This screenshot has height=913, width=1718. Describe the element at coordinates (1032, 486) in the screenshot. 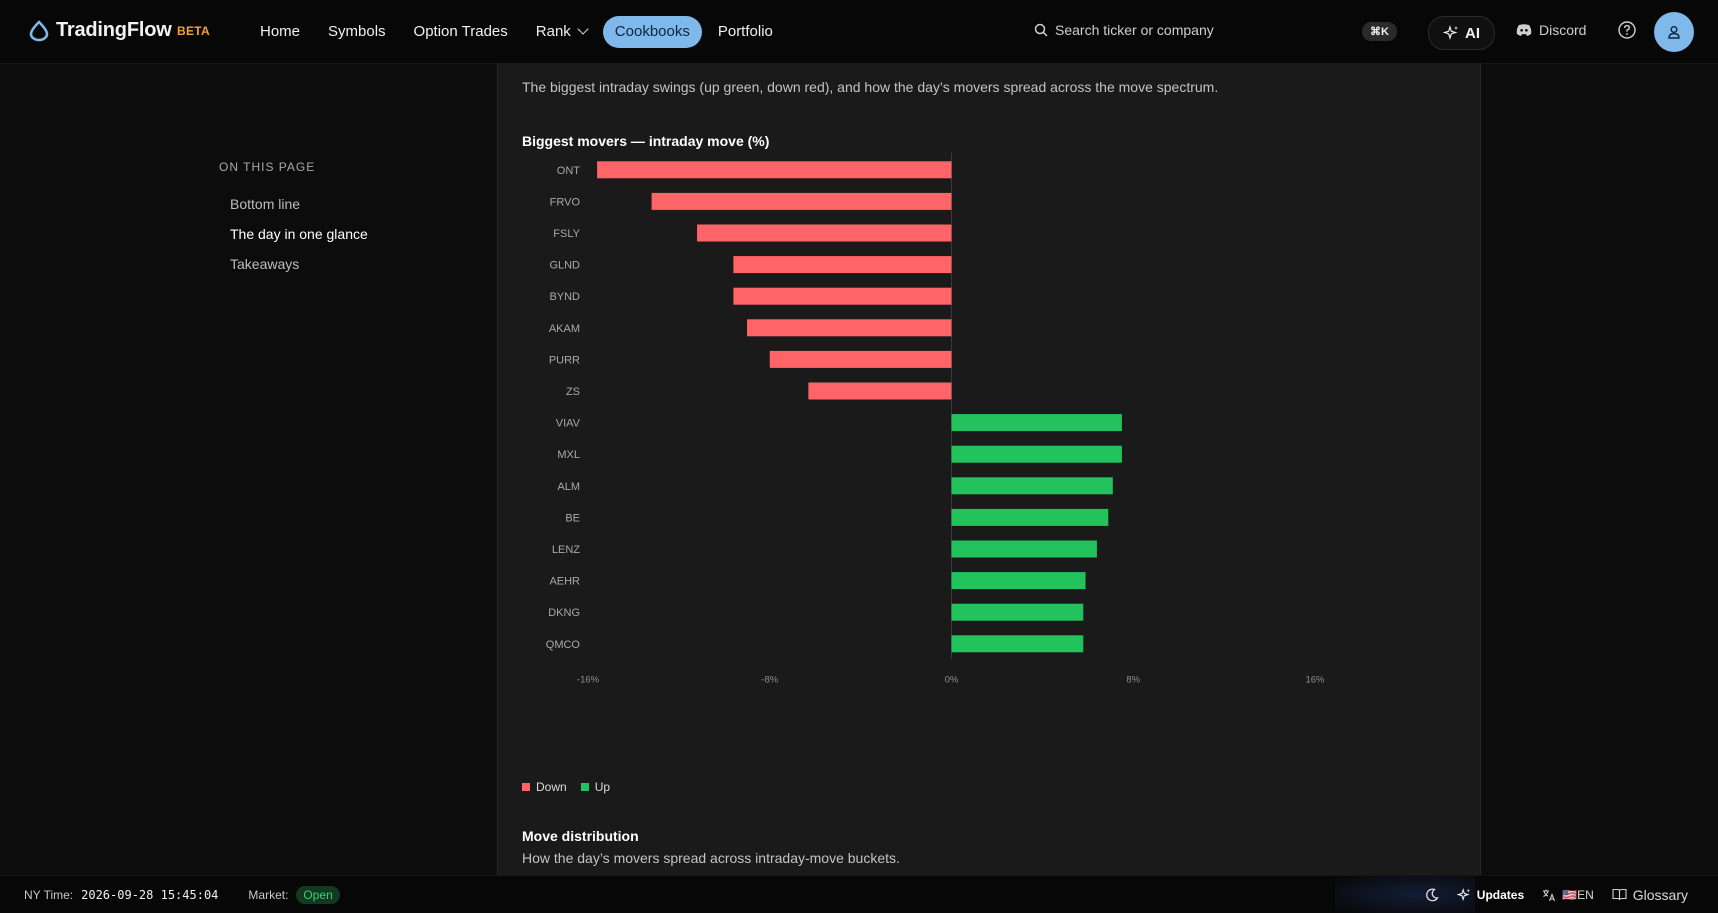

I see `bar-alm` at that location.